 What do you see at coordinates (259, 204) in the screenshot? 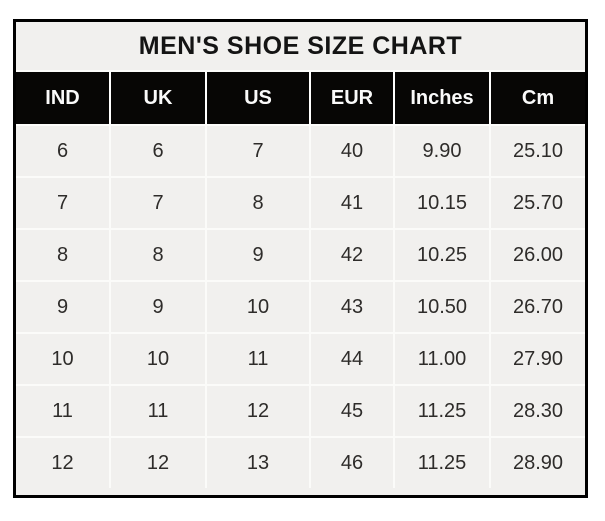
I see `cell-us: 8` at bounding box center [259, 204].